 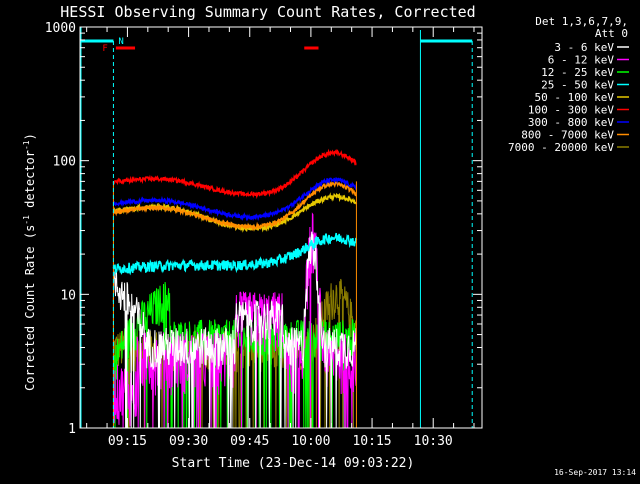 What do you see at coordinates (120, 42) in the screenshot?
I see `night-label: N` at bounding box center [120, 42].